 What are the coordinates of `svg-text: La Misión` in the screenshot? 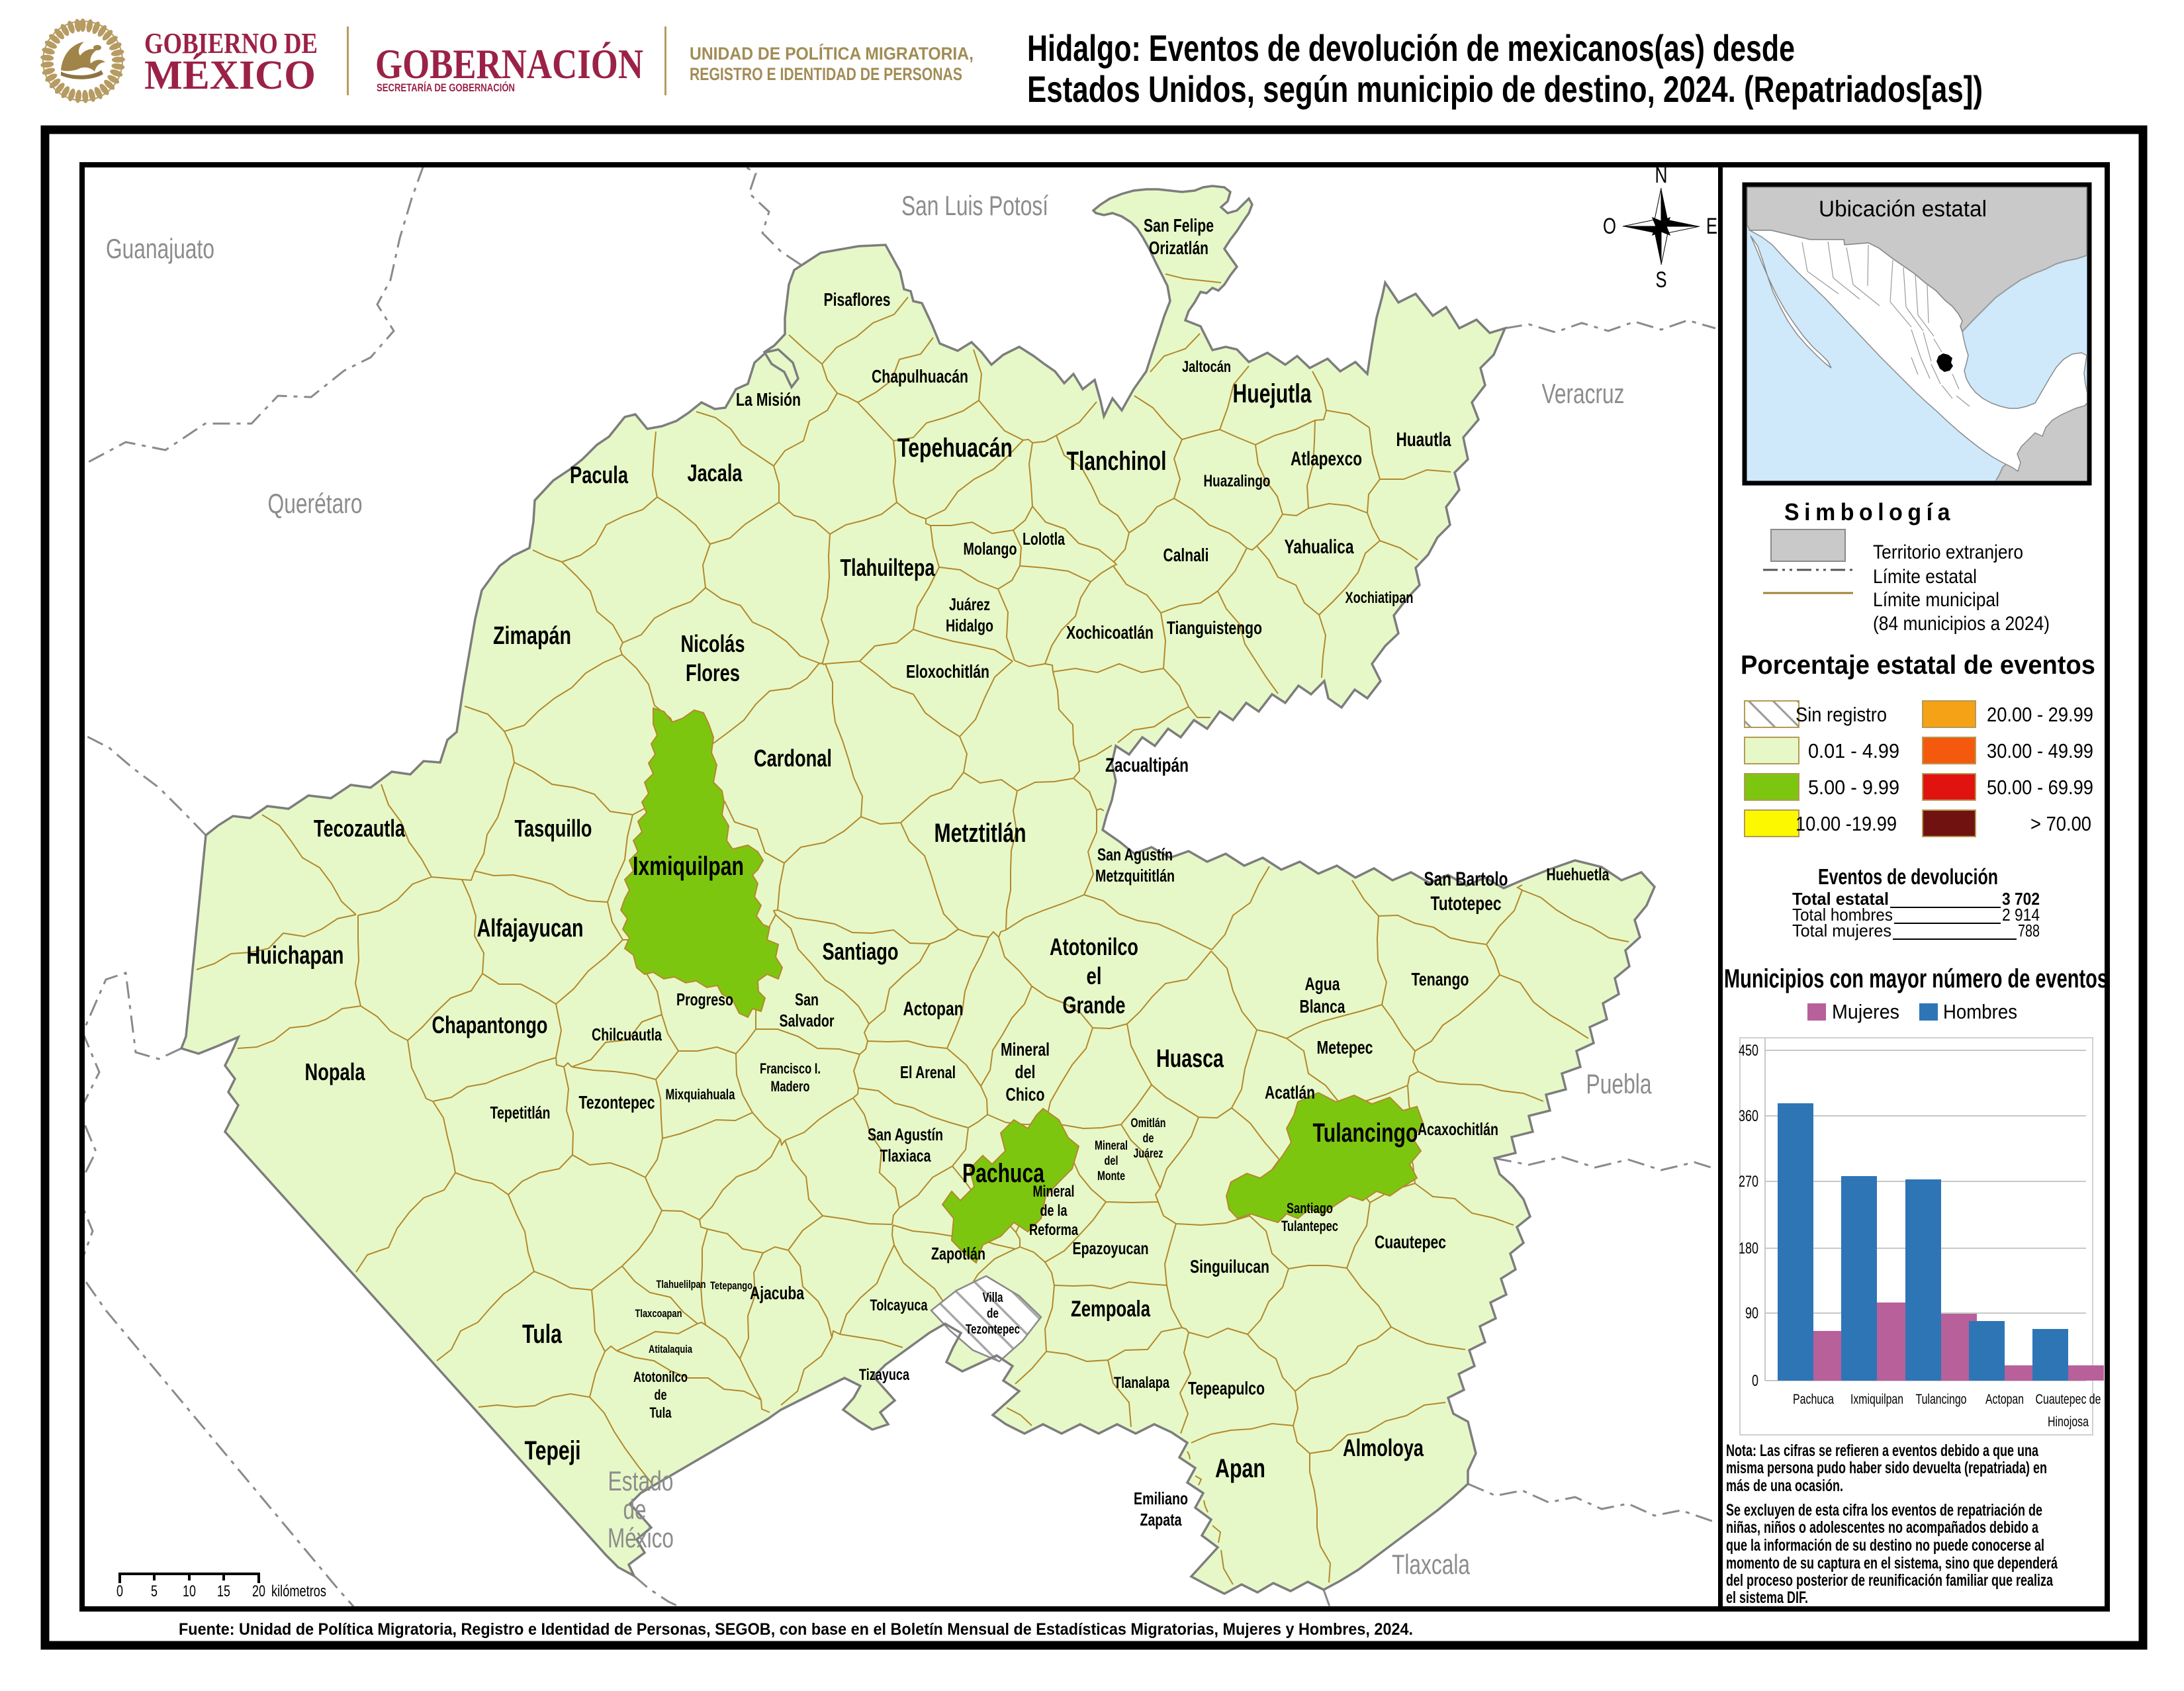 It's located at (768, 400).